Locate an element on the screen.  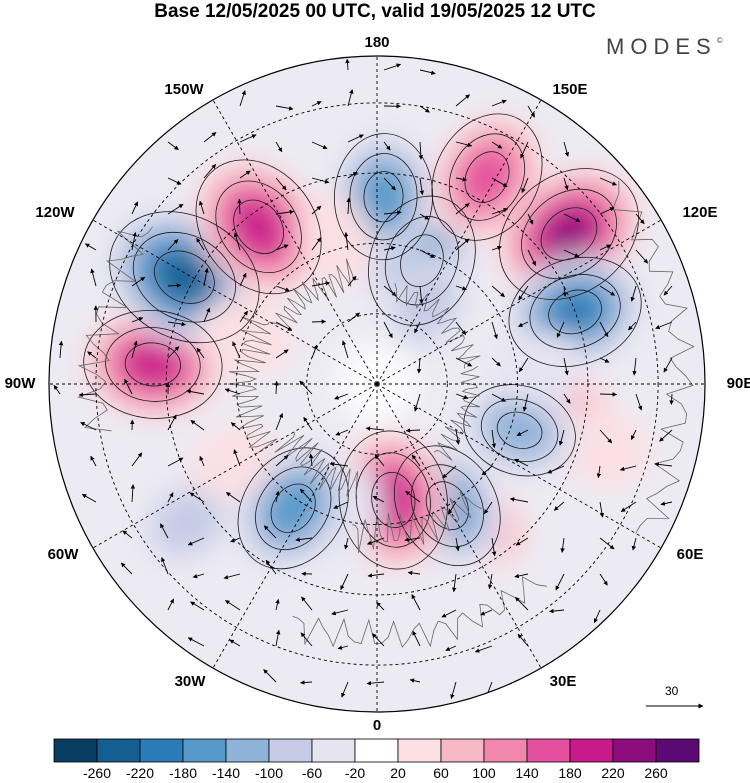
longitude-label: 90E is located at coordinates (738, 383).